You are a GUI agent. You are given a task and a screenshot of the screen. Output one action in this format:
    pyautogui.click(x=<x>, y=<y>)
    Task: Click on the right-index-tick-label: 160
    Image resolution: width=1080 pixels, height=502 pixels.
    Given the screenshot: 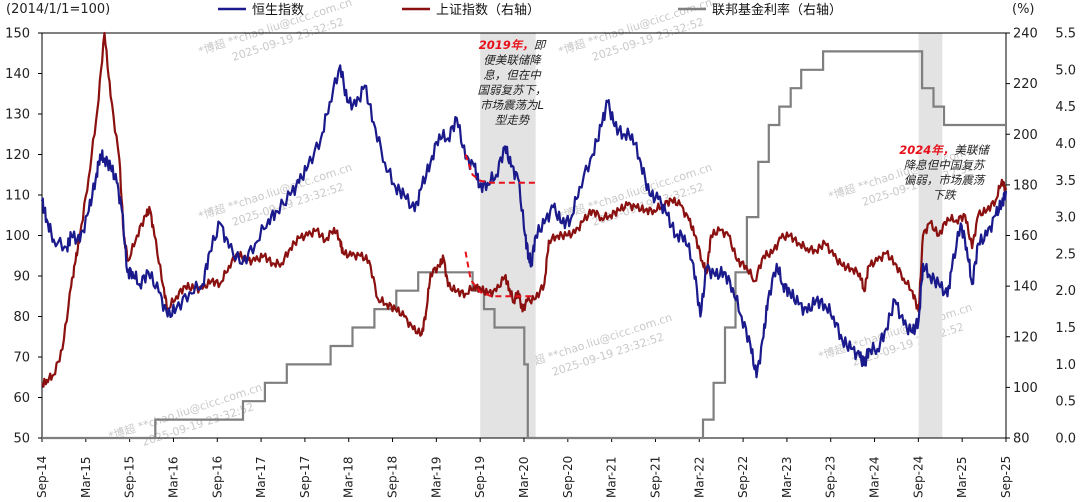 What is the action you would take?
    pyautogui.click(x=1025, y=236)
    